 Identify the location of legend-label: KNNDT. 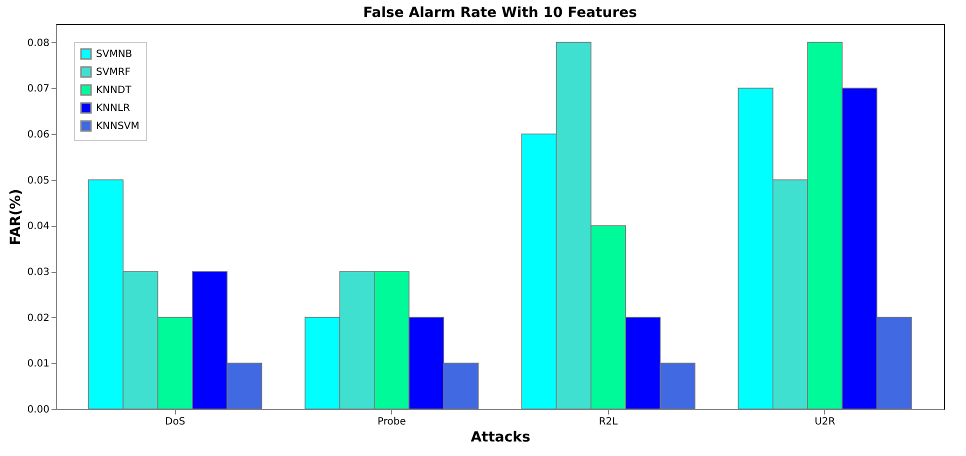
(114, 90).